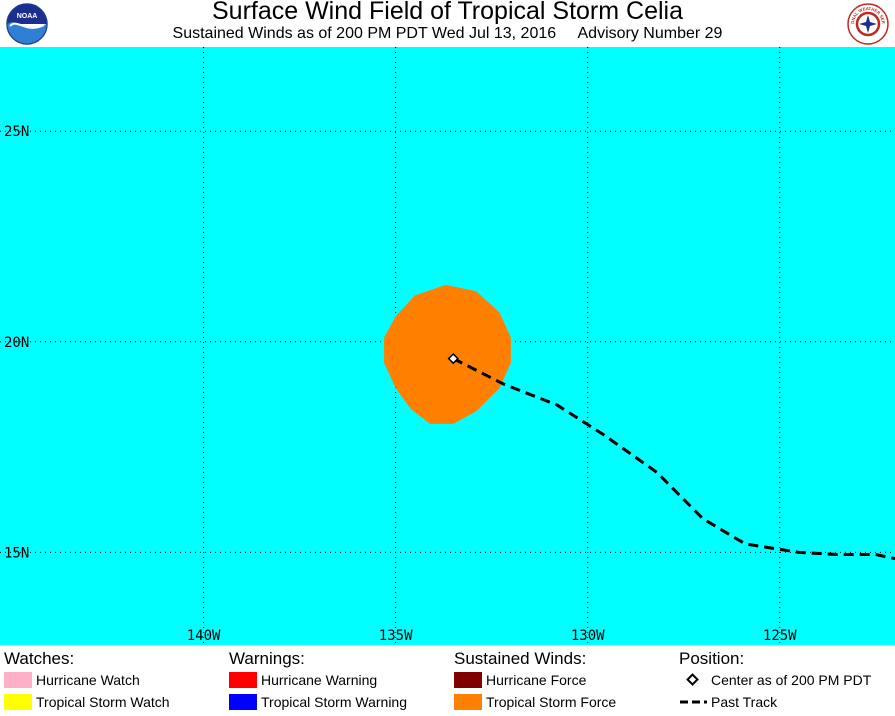  I want to click on legend-item-label: Hurricane Watch, so click(88, 680).